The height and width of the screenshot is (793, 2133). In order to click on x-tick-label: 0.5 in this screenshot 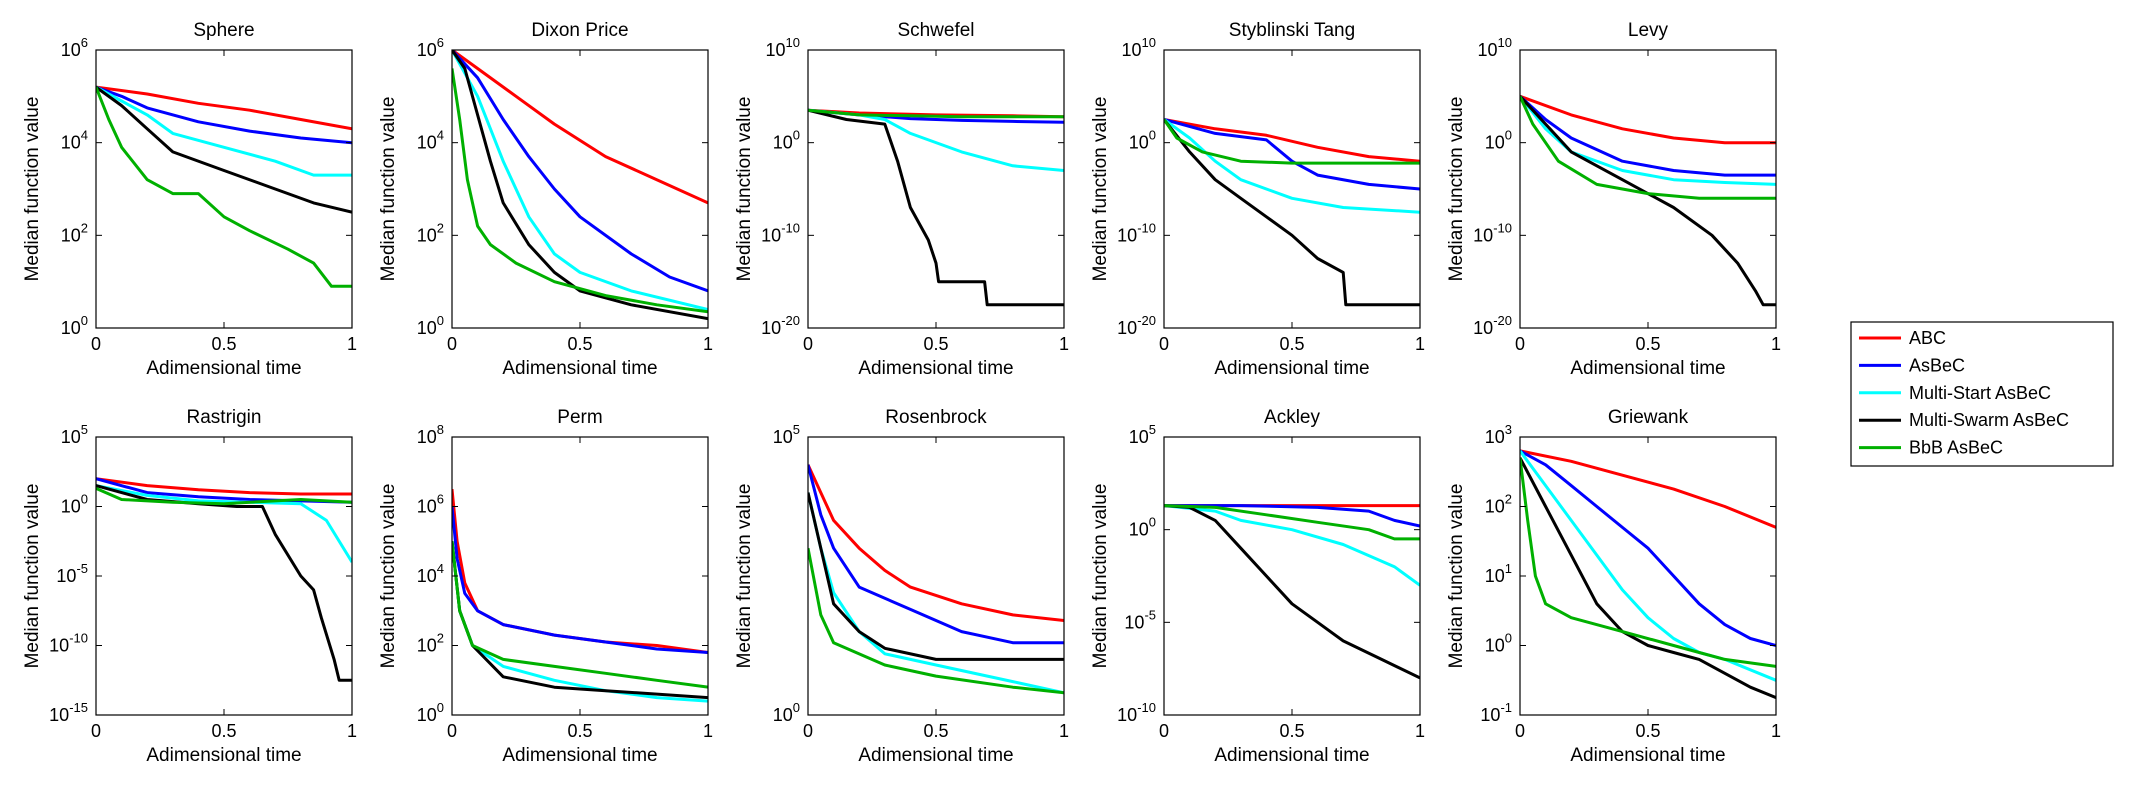, I will do `click(223, 731)`.